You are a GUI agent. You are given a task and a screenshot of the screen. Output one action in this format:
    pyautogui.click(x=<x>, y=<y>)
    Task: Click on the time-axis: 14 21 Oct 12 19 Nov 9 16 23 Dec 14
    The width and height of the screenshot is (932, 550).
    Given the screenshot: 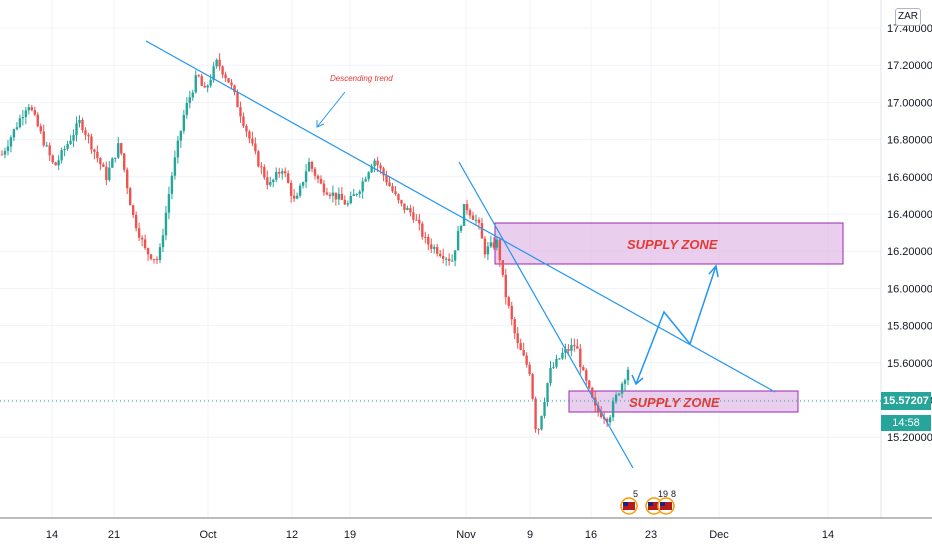 What is the action you would take?
    pyautogui.click(x=440, y=535)
    